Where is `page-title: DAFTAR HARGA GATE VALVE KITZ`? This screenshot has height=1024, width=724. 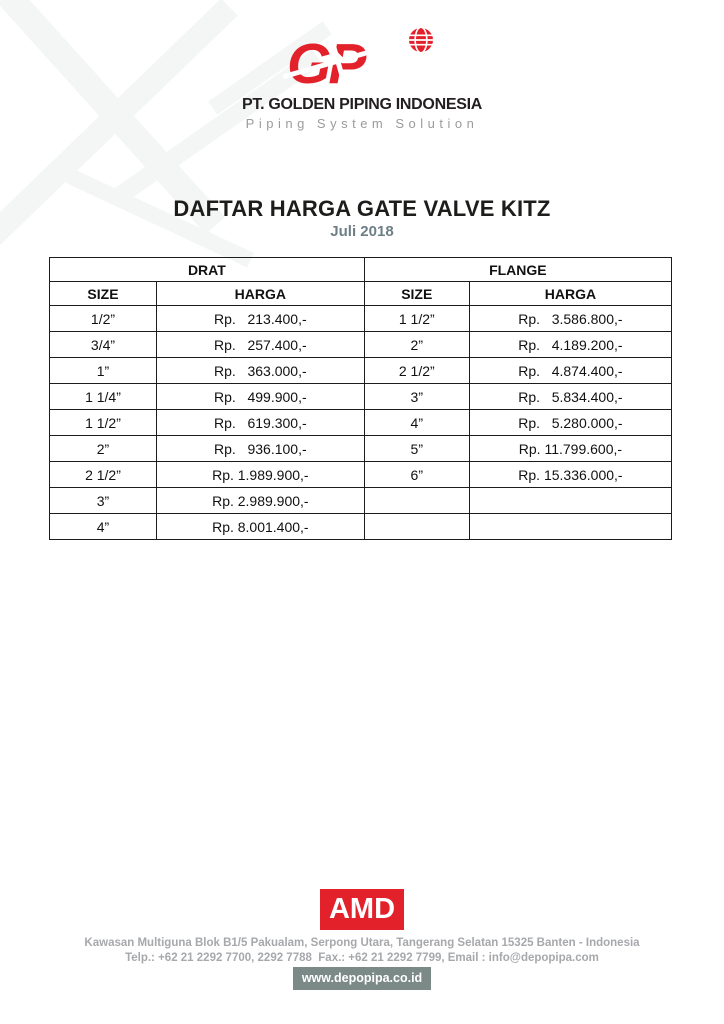
page-title: DAFTAR HARGA GATE VALVE KITZ is located at coordinates (362, 208).